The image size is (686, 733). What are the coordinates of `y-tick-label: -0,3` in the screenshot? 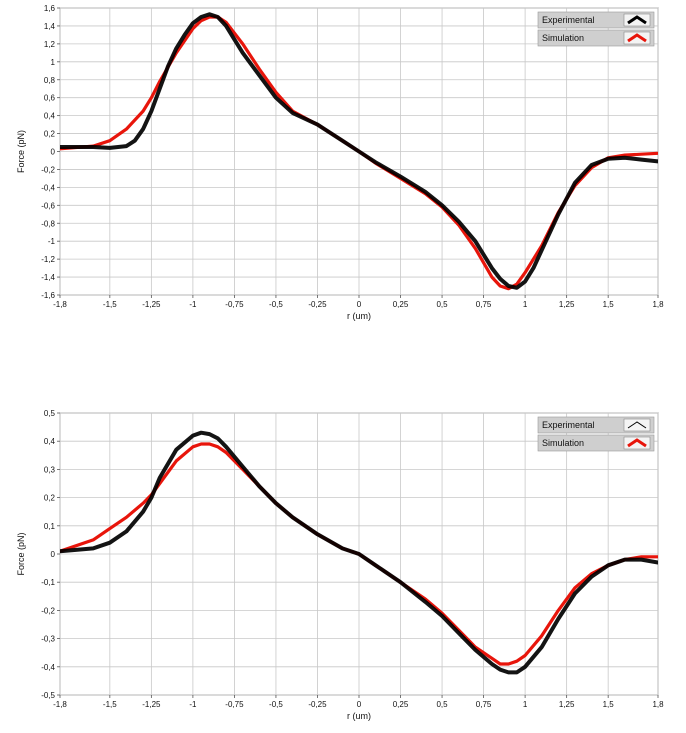 It's located at (48, 639).